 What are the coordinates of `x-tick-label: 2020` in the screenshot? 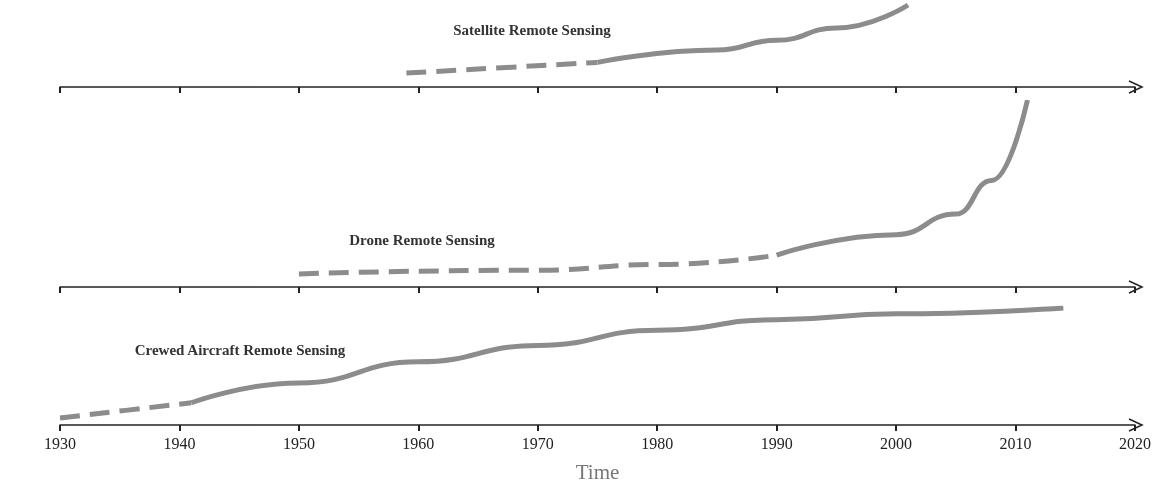 It's located at (1135, 443).